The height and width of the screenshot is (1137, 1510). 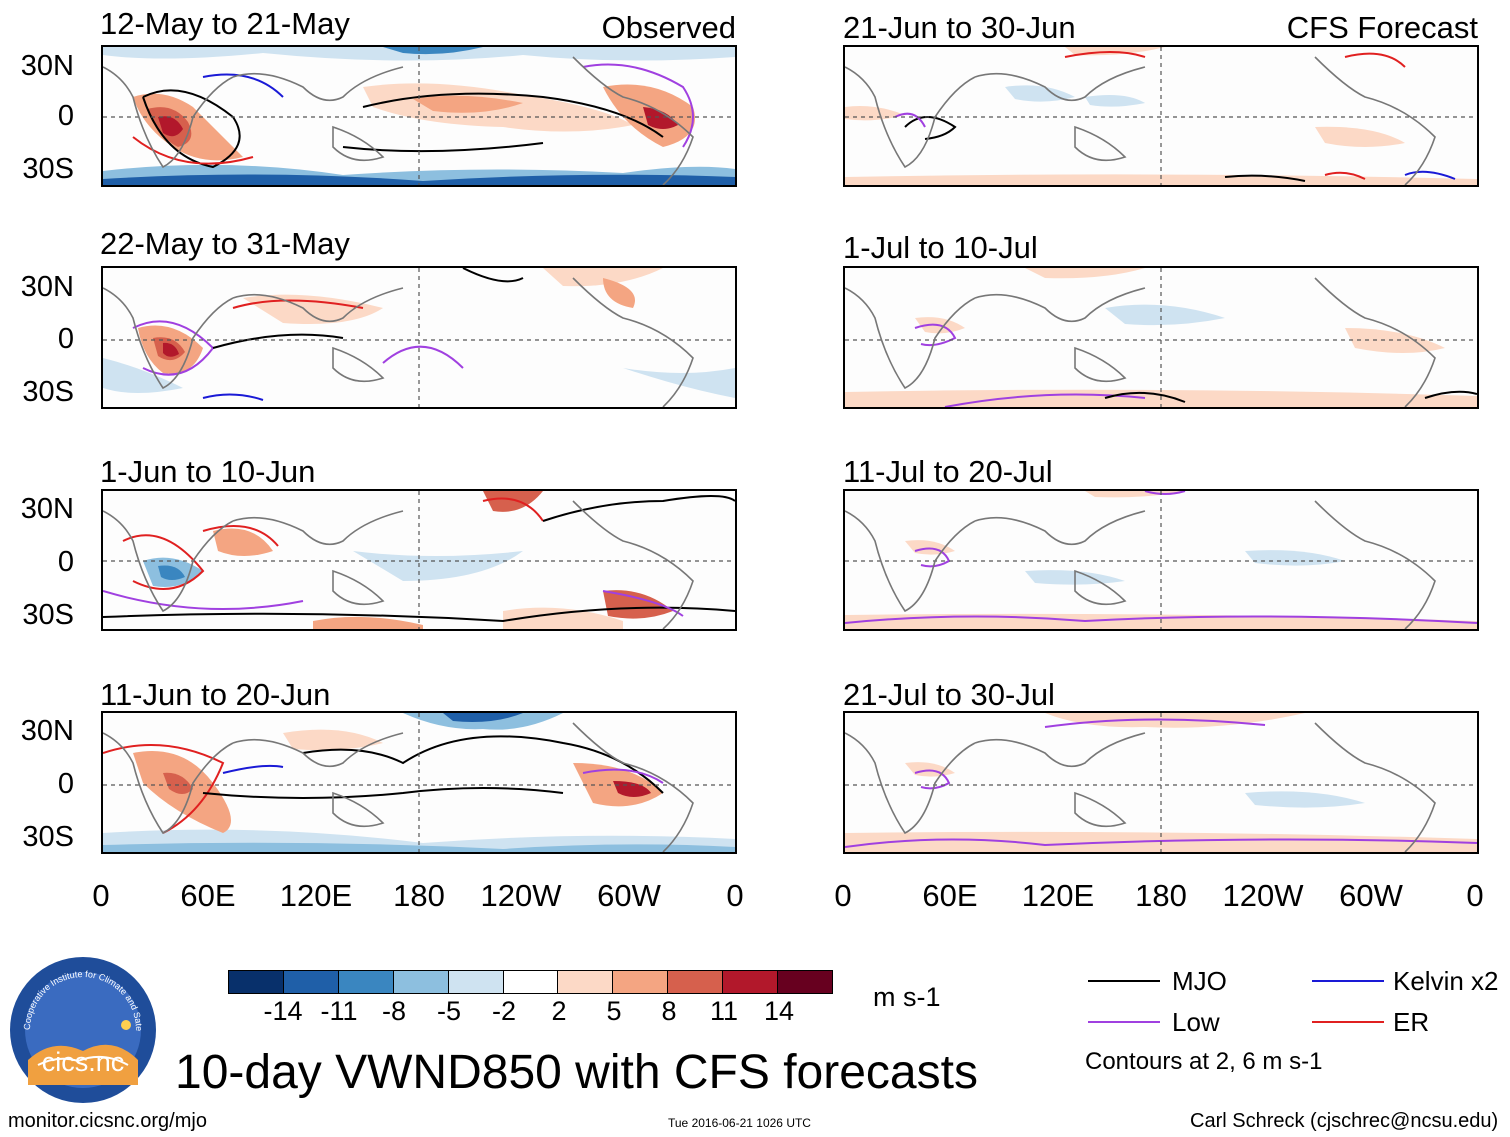 I want to click on panel-title-forecast-3: 11-Jul to 20-Jul, so click(x=948, y=471).